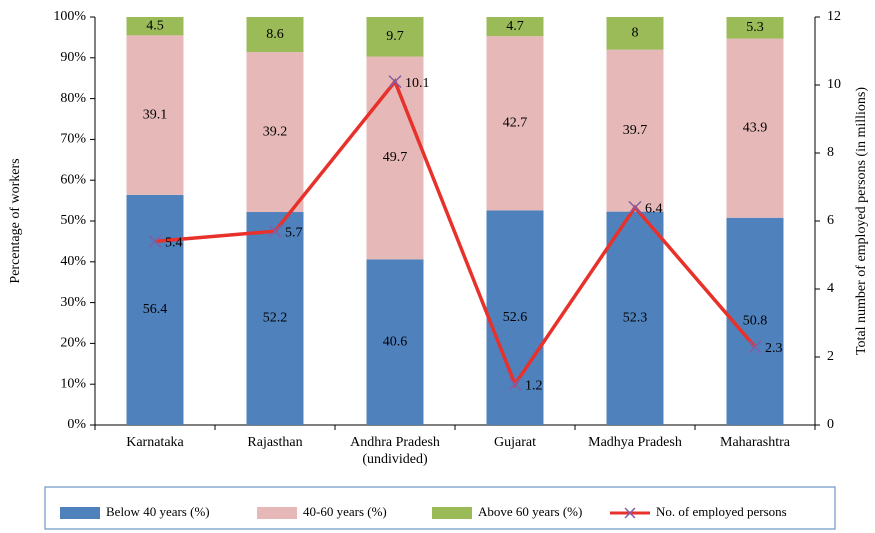 The height and width of the screenshot is (533, 875). I want to click on data-label: 8.6, so click(275, 34).